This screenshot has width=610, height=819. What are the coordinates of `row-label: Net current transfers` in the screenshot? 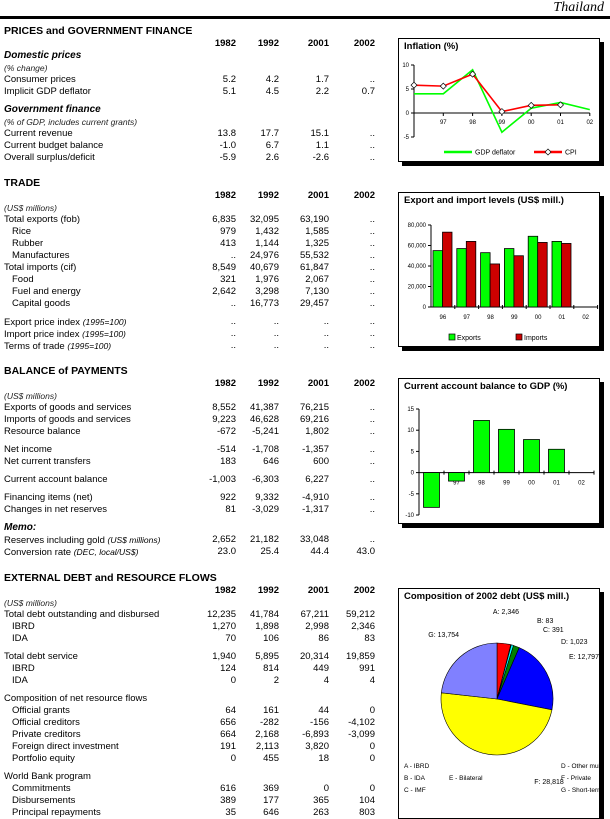 It's located at (47, 462).